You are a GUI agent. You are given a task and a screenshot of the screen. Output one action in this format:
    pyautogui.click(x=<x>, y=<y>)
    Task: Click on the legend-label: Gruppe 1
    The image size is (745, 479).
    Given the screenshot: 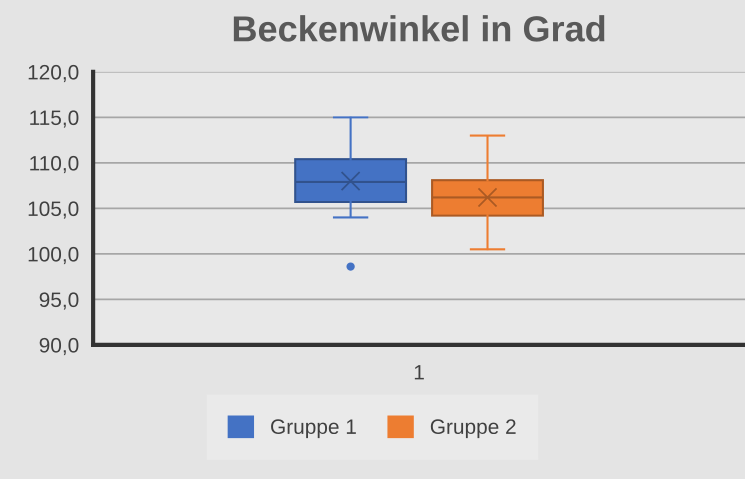 What is the action you would take?
    pyautogui.click(x=313, y=428)
    